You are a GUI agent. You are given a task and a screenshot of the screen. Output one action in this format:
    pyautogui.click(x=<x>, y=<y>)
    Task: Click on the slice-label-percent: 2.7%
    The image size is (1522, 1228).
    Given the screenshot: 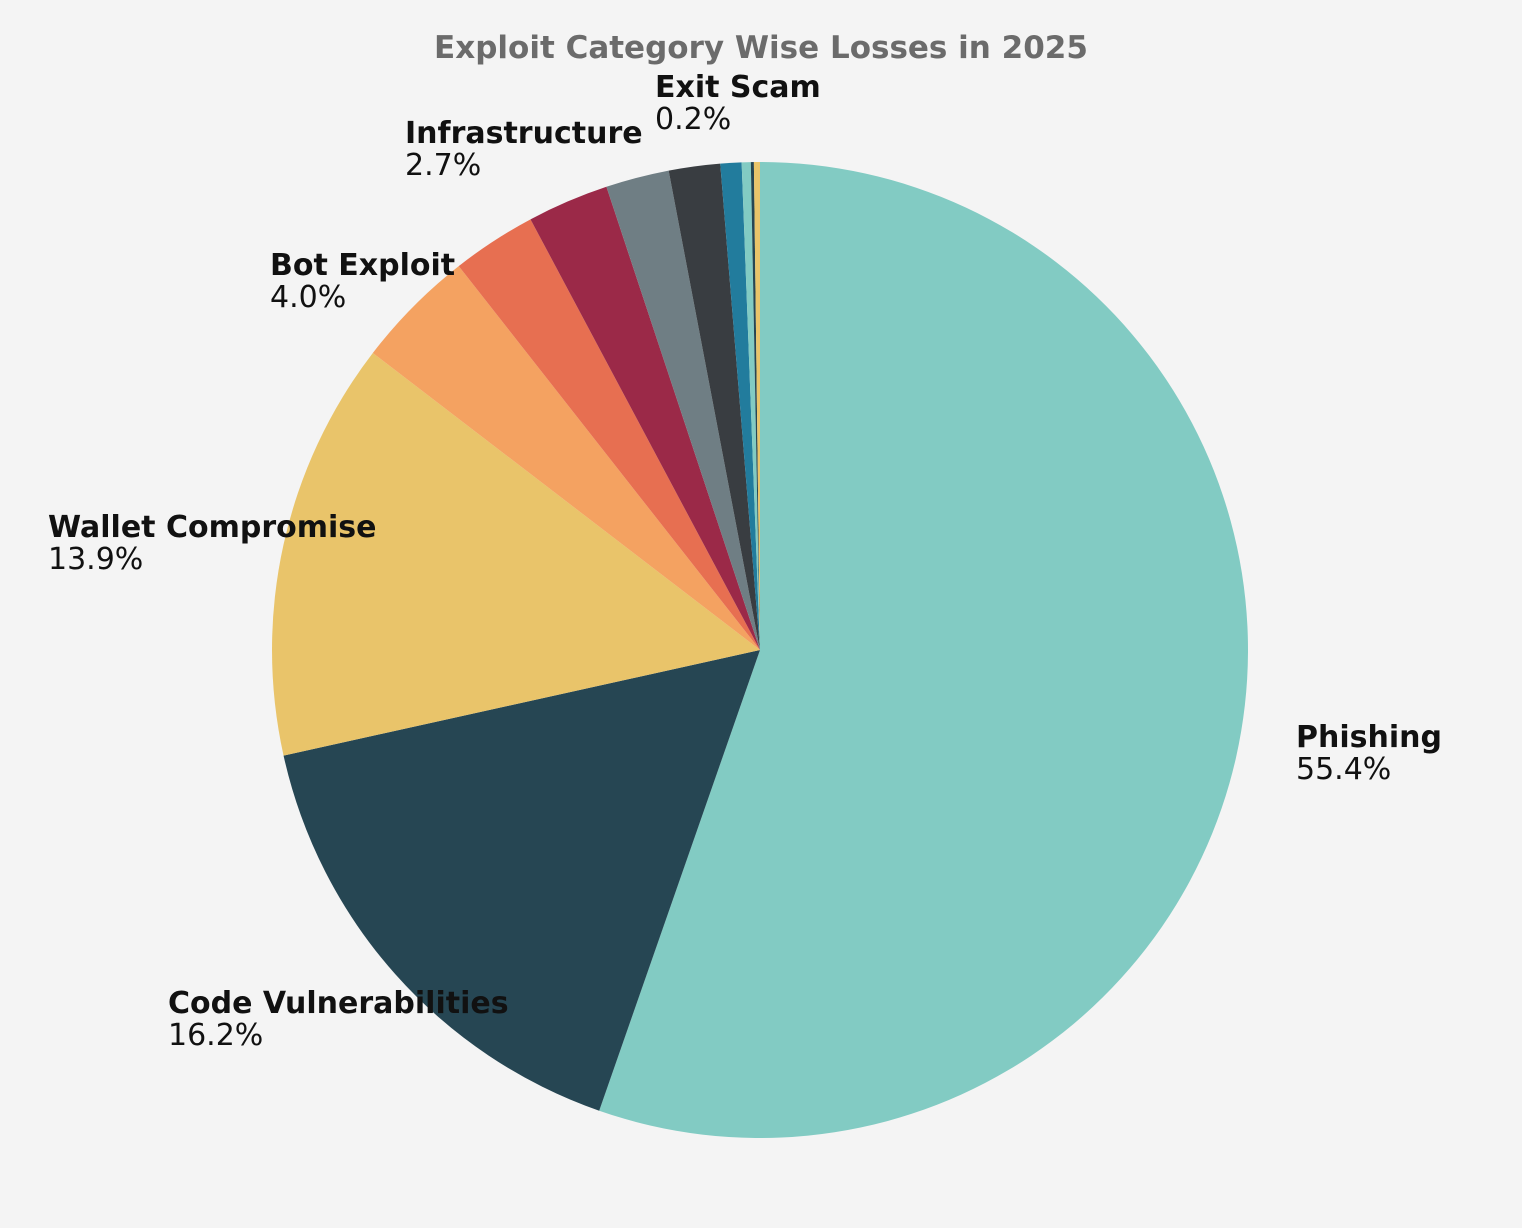 What is the action you would take?
    pyautogui.click(x=443, y=165)
    